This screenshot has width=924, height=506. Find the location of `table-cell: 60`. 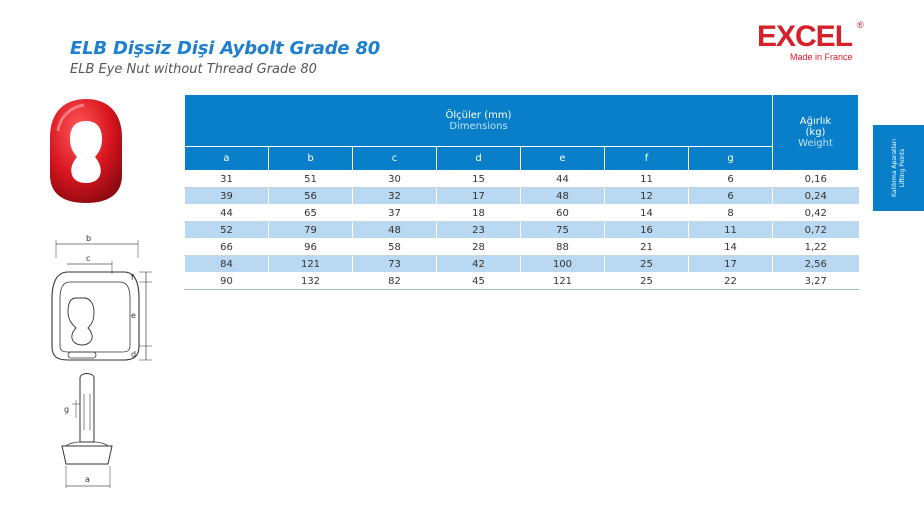

table-cell: 60 is located at coordinates (562, 213).